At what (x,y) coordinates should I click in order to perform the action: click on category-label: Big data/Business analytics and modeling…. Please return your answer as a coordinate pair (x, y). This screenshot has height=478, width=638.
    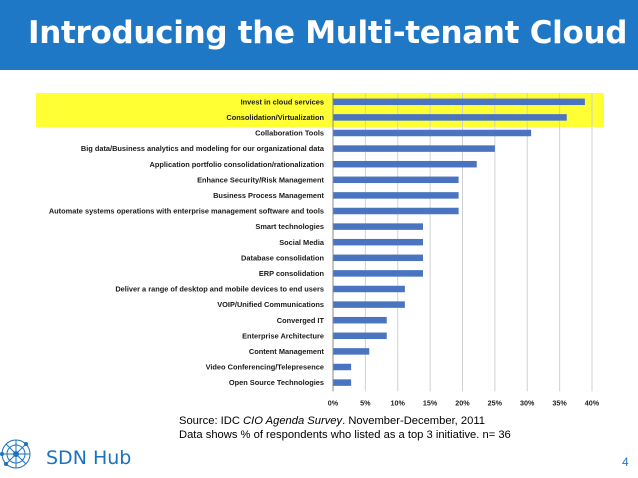
    Looking at the image, I should click on (203, 148).